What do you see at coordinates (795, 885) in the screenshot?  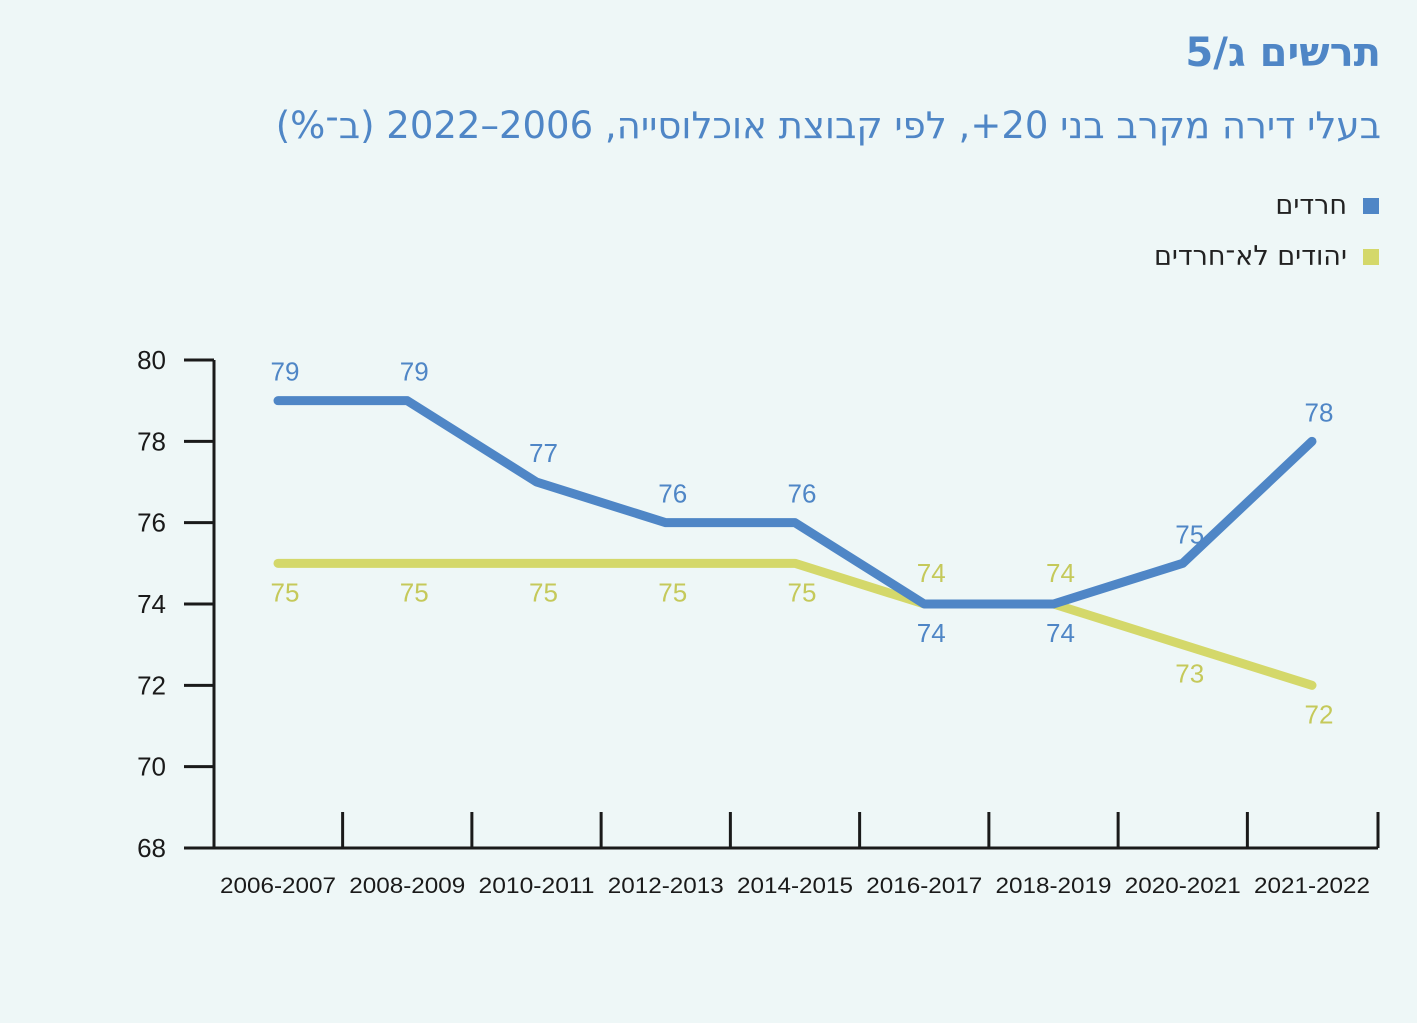 I see `x-tick-label-2014-2015: 2014-2015` at bounding box center [795, 885].